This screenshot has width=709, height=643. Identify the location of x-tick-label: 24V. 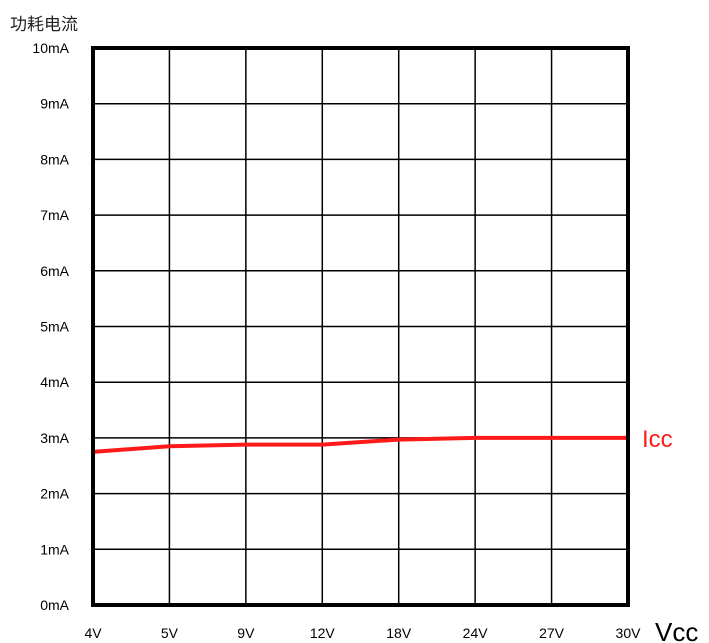
(476, 633).